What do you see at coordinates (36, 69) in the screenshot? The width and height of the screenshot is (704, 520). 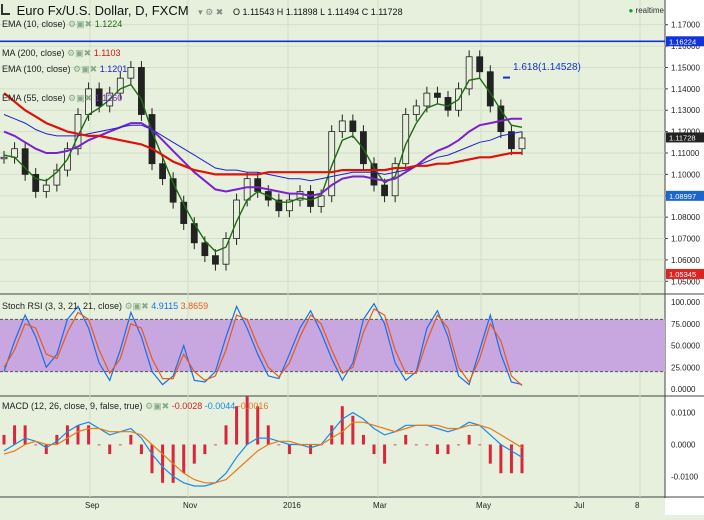 I see `ema100-label: EMA (100, close)` at bounding box center [36, 69].